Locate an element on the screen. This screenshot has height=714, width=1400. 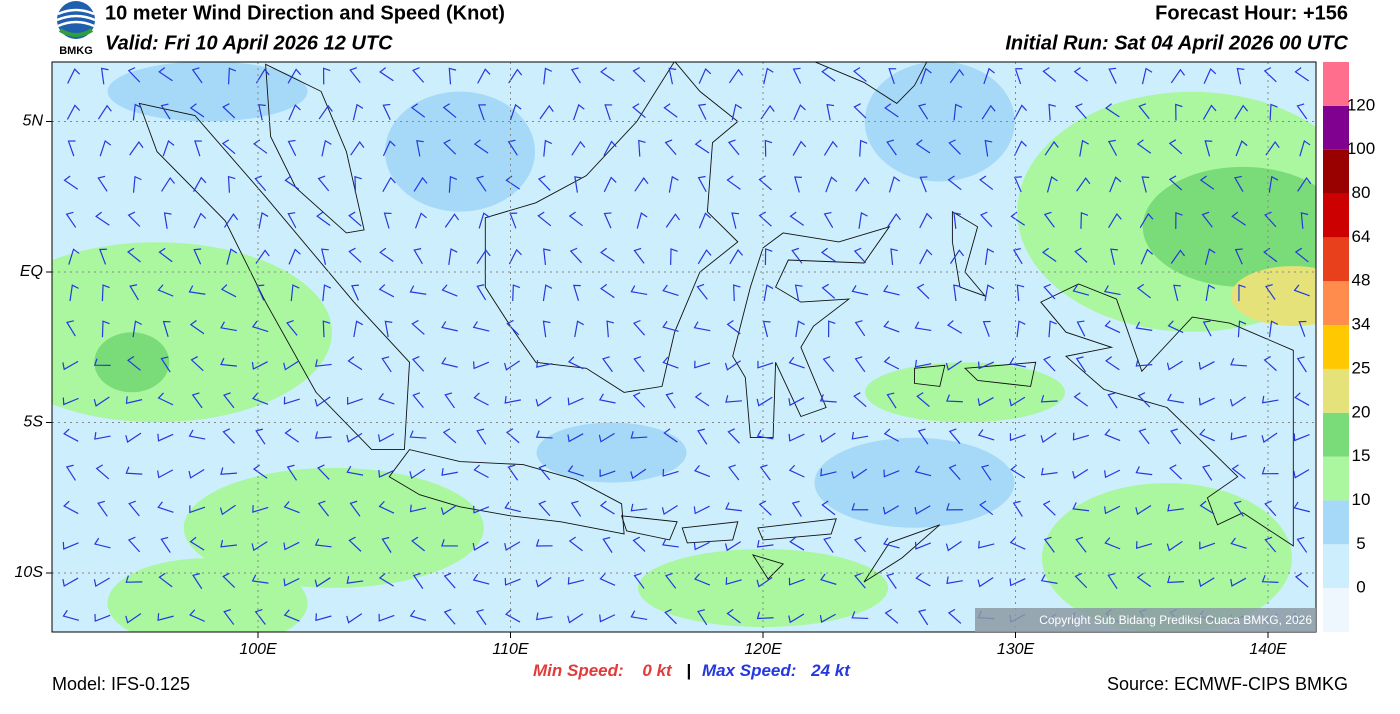
max-label: Max Speed: is located at coordinates (749, 670).